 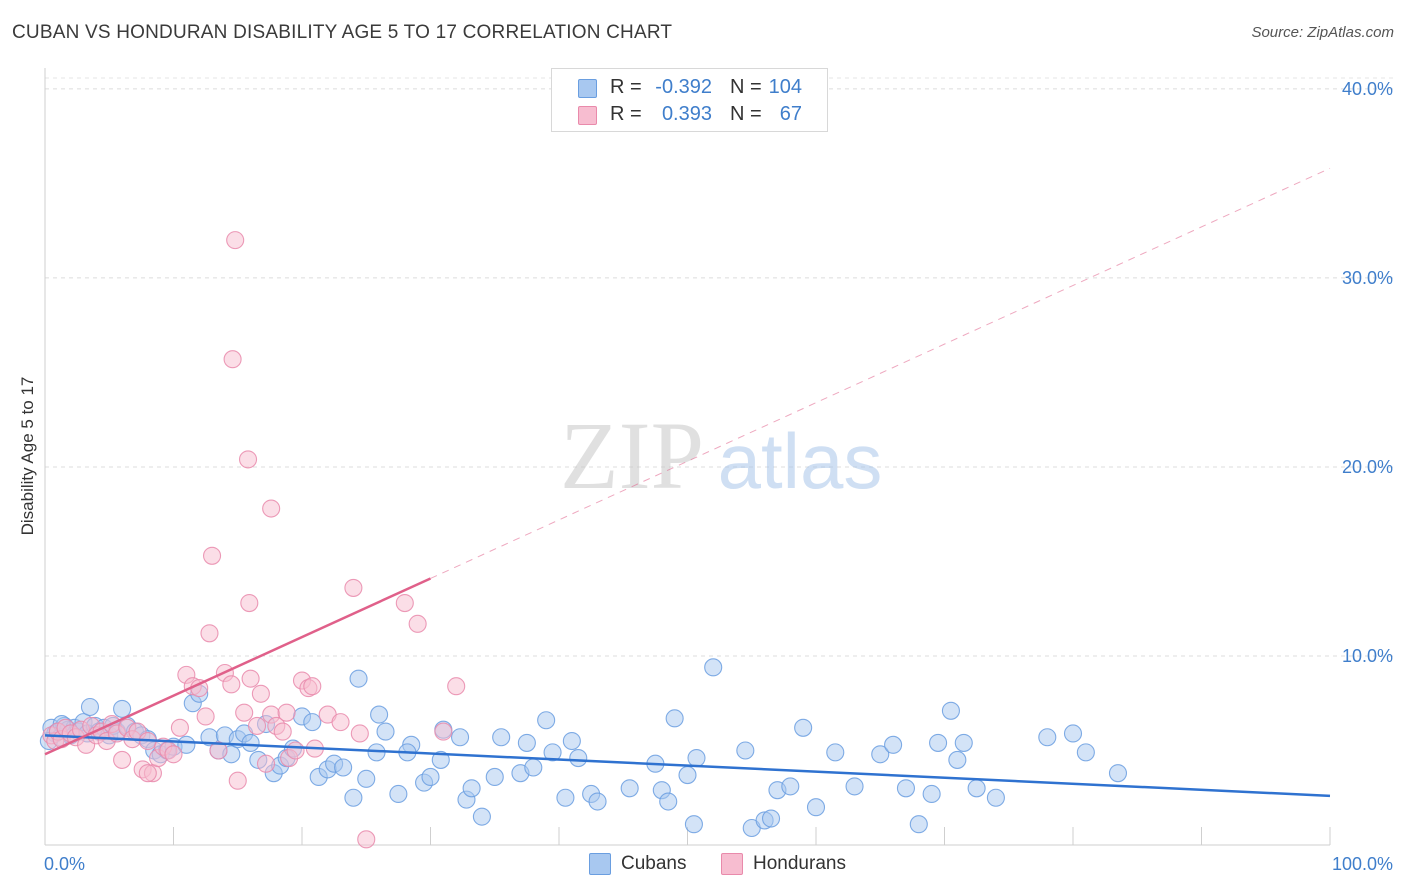 What do you see at coordinates (799, 863) in the screenshot?
I see `legend-label-hondurans: Hondurans` at bounding box center [799, 863].